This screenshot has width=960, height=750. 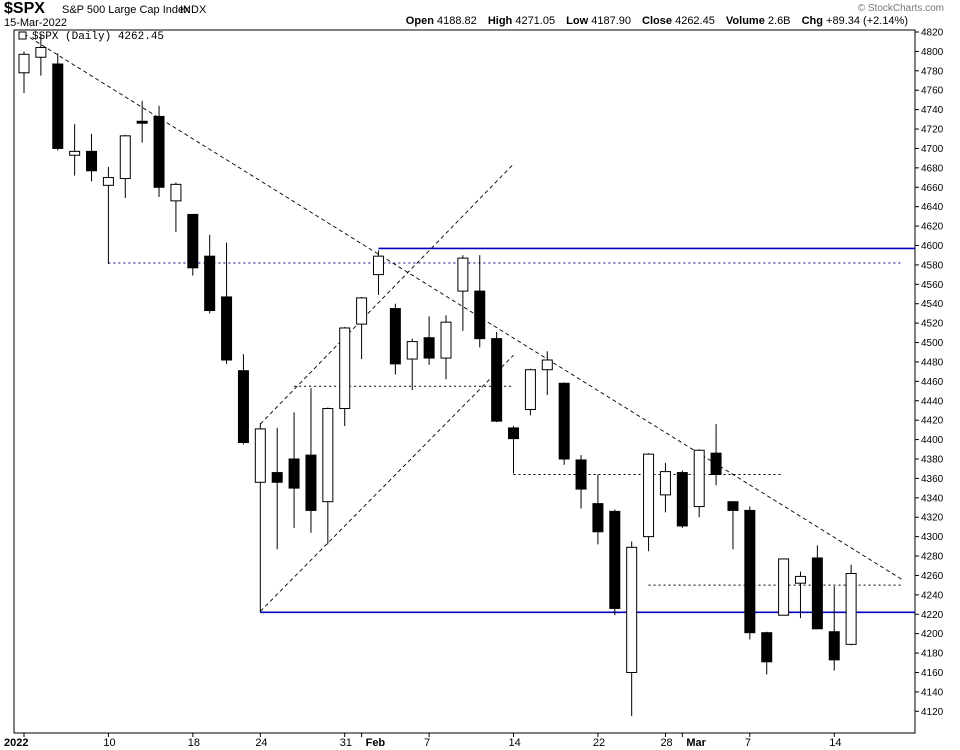 I want to click on y-tick-label: 4820, so click(x=932, y=33).